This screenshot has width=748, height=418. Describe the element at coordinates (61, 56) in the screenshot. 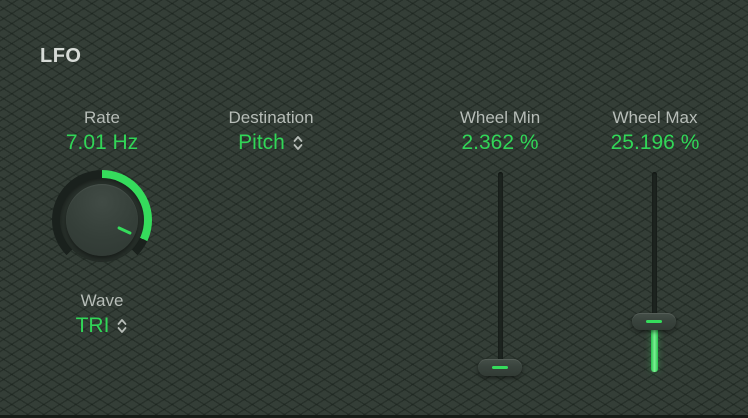

I see `panel-title: LFO` at that location.